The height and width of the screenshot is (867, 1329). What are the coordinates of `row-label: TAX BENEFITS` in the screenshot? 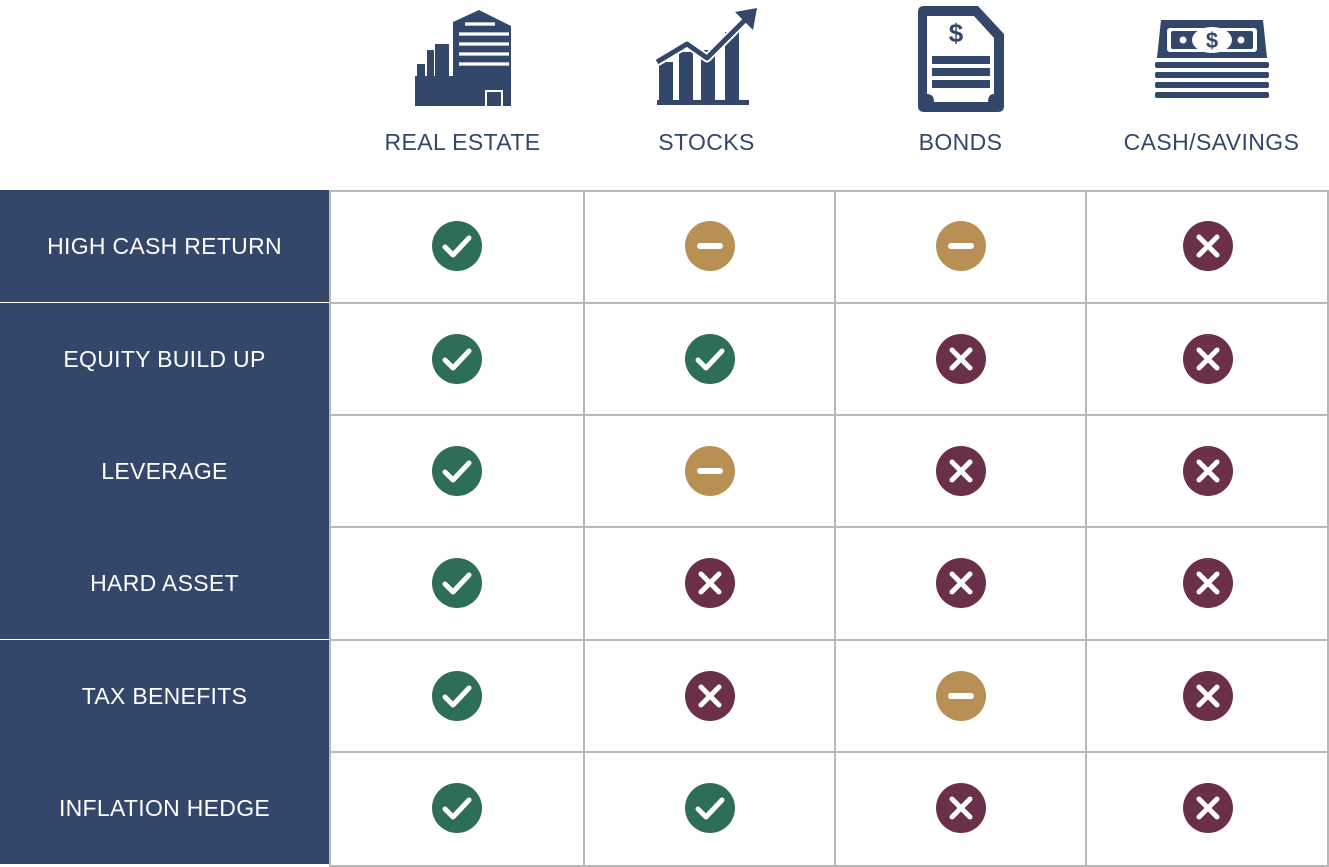 It's located at (164, 696).